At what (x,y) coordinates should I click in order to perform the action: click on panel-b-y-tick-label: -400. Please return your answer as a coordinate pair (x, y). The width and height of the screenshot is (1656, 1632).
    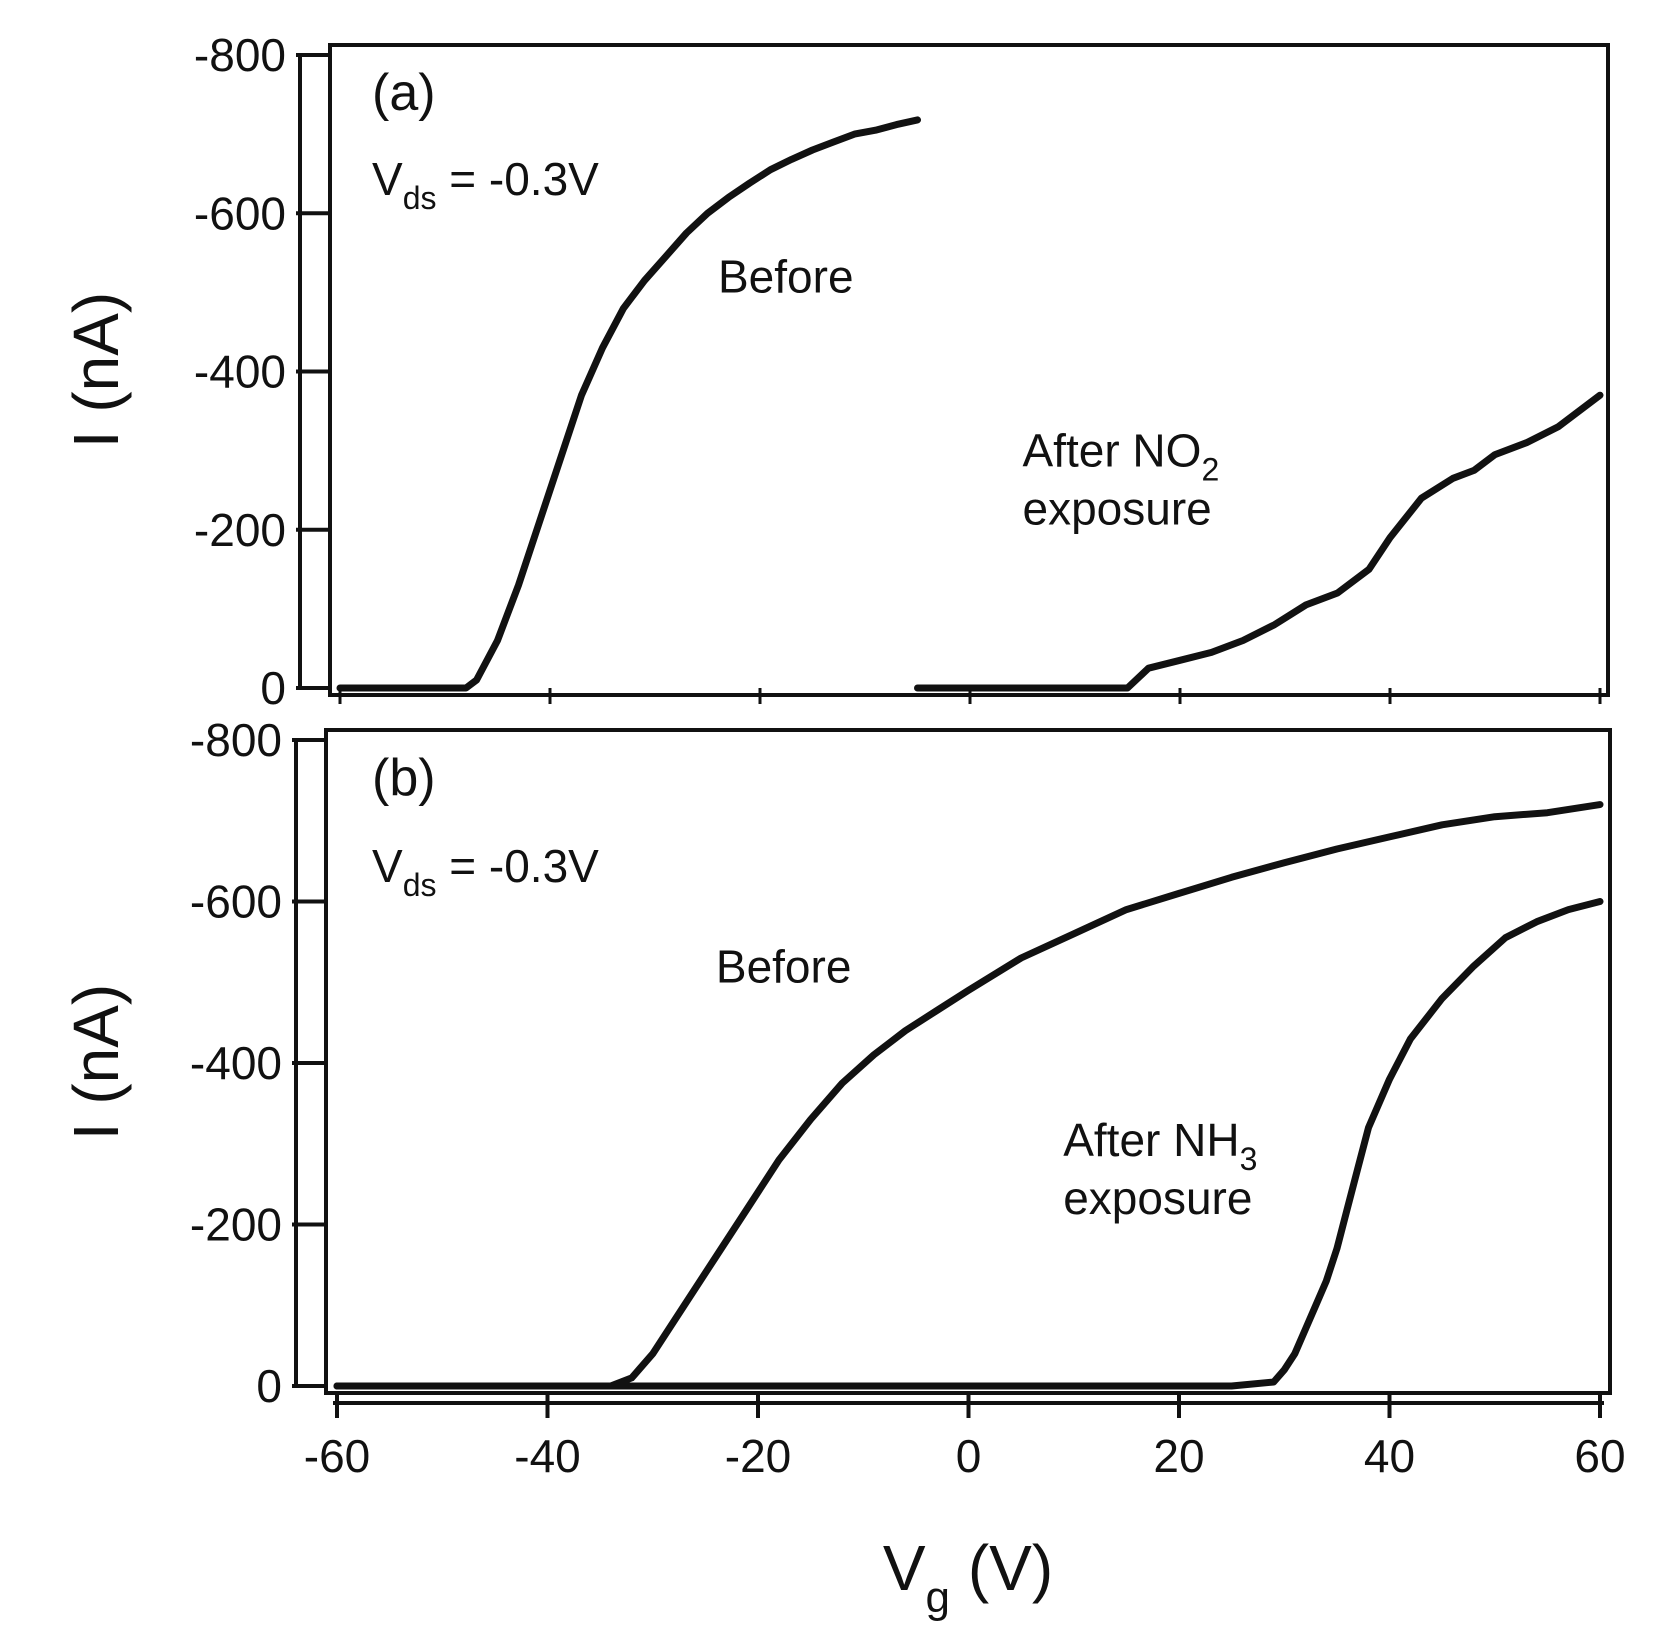
    Looking at the image, I should click on (236, 1063).